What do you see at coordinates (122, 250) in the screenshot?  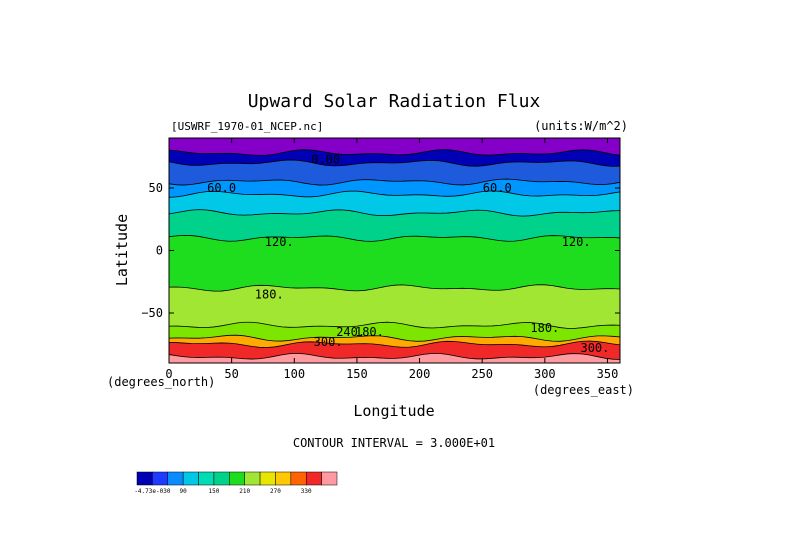 I see `y-axis-label: Latitude` at bounding box center [122, 250].